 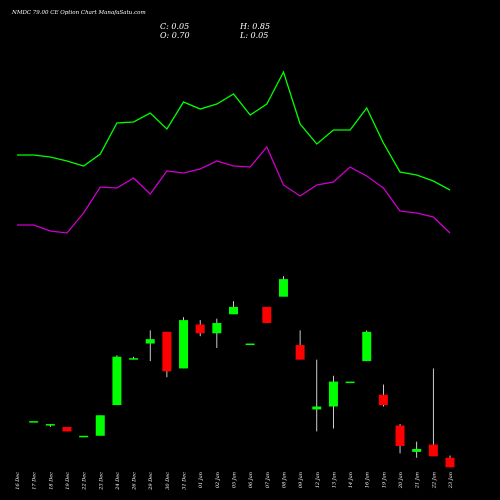 What do you see at coordinates (318, 480) in the screenshot?
I see `x-tick-label: 12 Jan` at bounding box center [318, 480].